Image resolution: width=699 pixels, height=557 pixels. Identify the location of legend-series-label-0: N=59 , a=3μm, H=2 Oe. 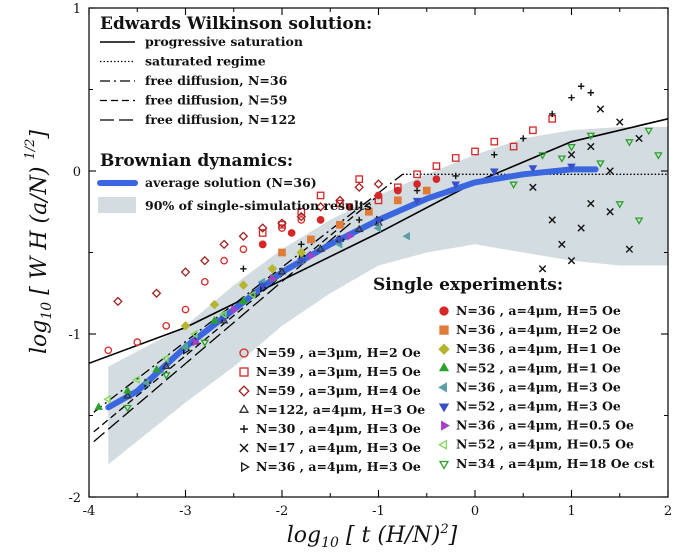
(338, 352).